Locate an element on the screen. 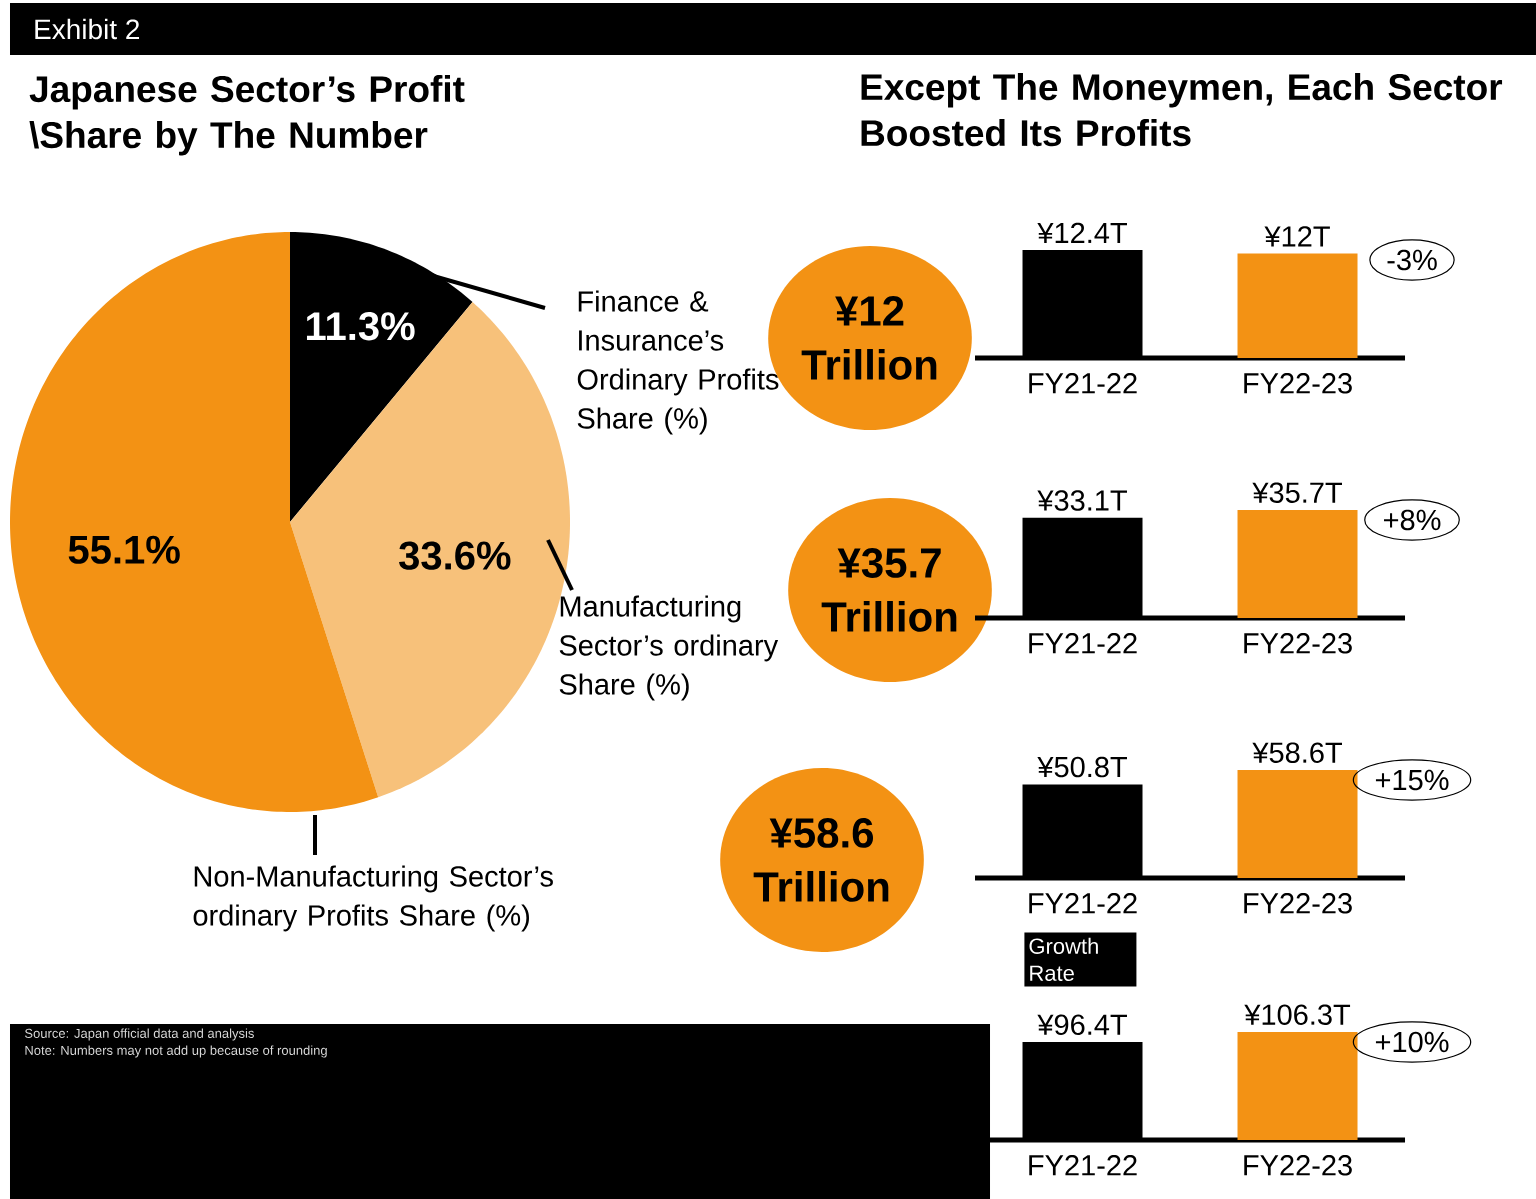 This screenshot has width=1536, height=1199. text: Growth Rate is located at coordinates (1063, 959).